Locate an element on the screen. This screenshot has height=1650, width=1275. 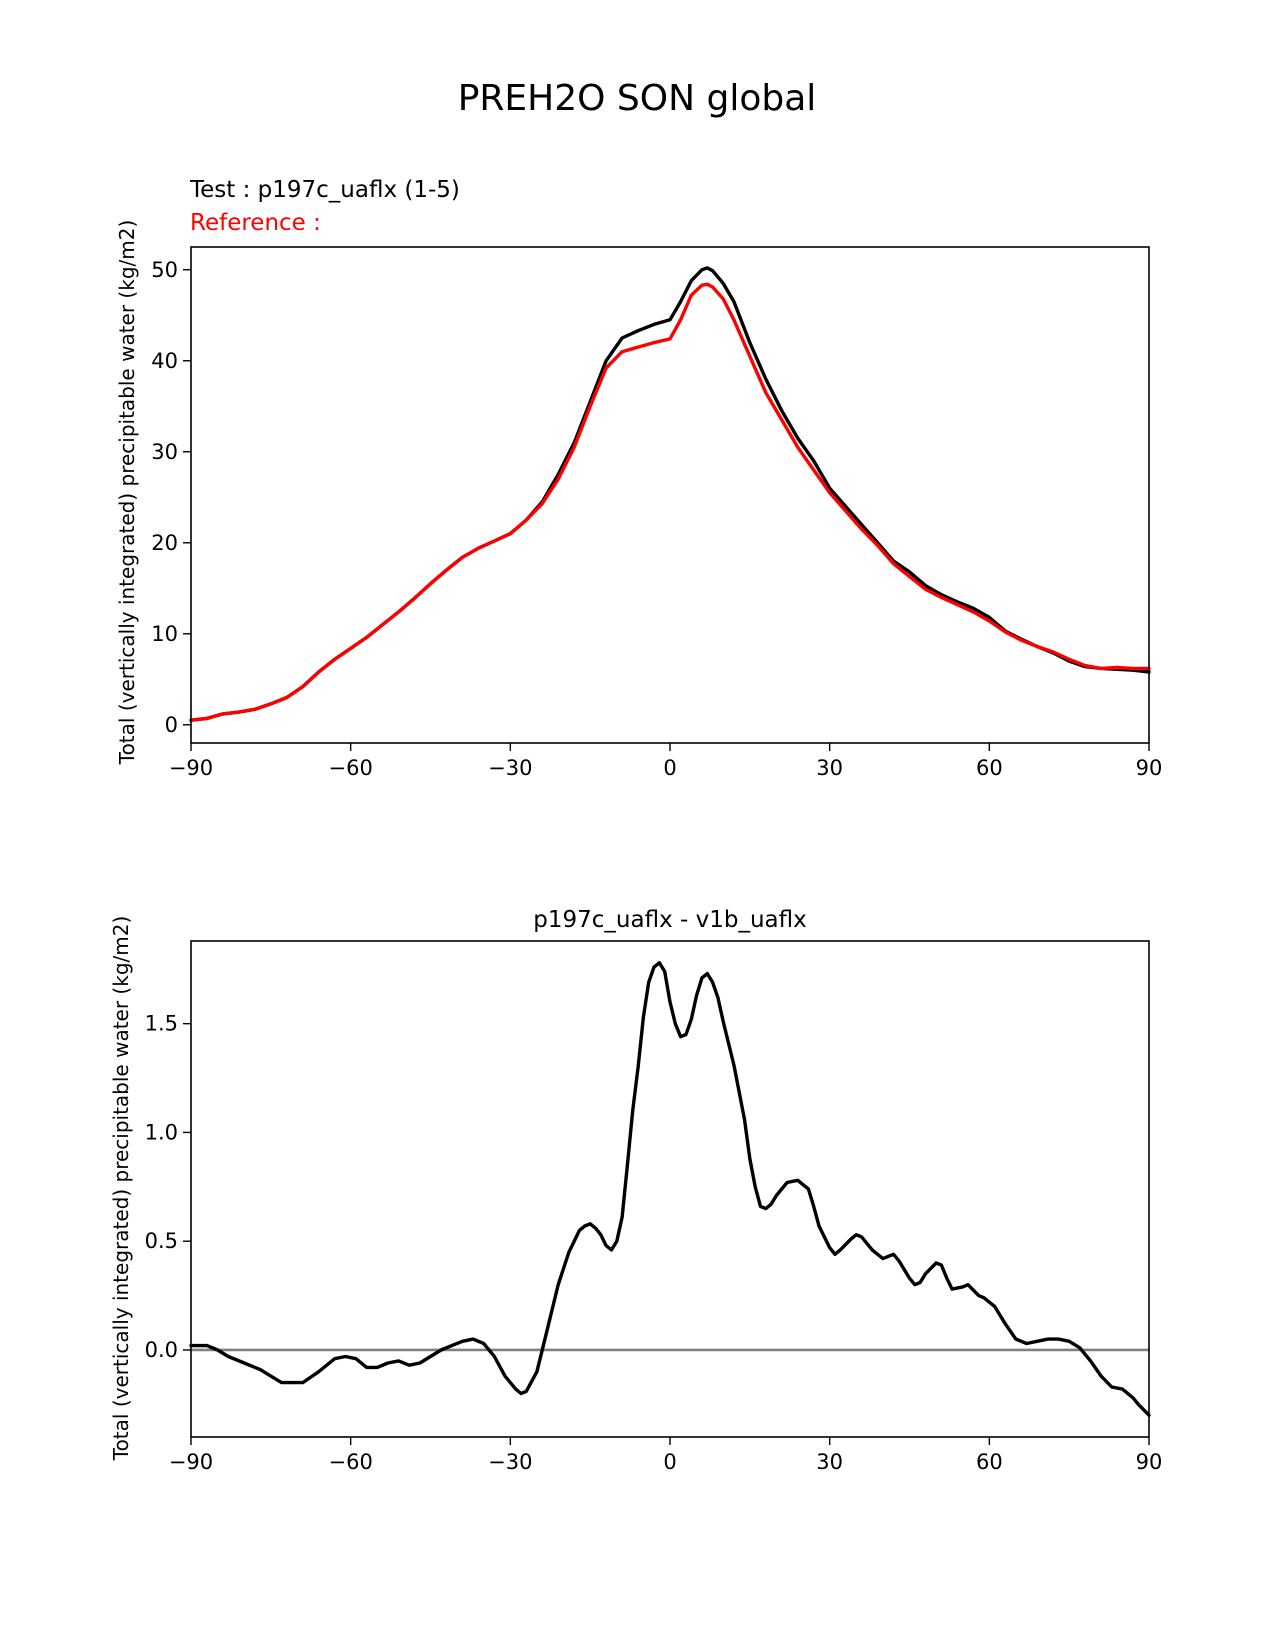
top-y-tick-label: 50 is located at coordinates (164, 270).